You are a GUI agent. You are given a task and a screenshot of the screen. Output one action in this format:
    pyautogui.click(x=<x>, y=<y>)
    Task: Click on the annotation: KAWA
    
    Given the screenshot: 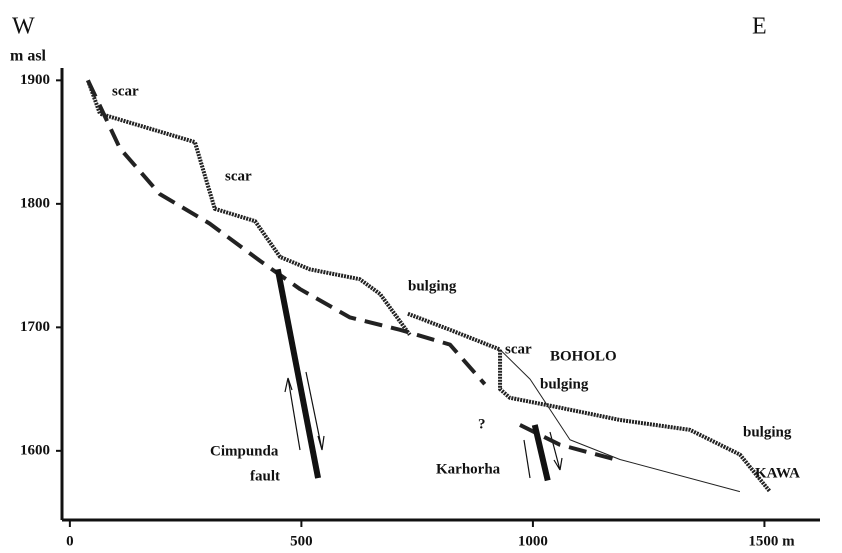 What is the action you would take?
    pyautogui.click(x=777, y=473)
    